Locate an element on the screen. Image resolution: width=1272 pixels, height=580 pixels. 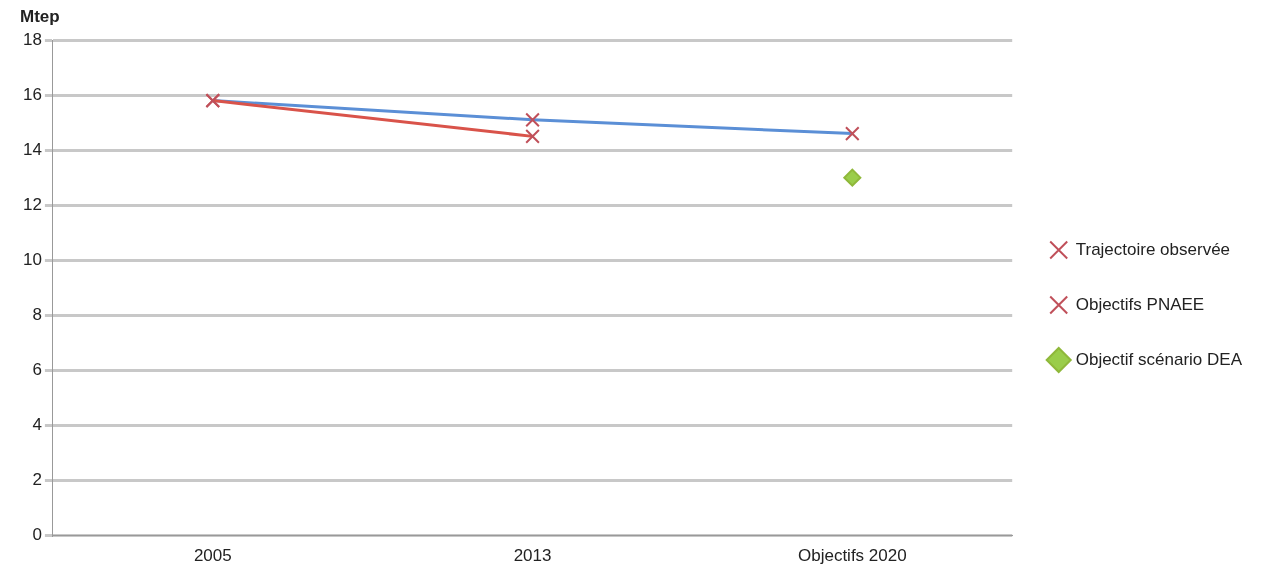
y-tick-label: 2 is located at coordinates (37, 480).